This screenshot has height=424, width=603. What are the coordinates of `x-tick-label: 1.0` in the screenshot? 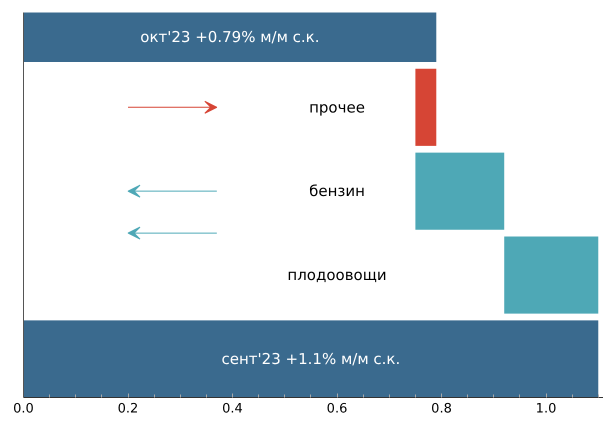 It's located at (546, 409).